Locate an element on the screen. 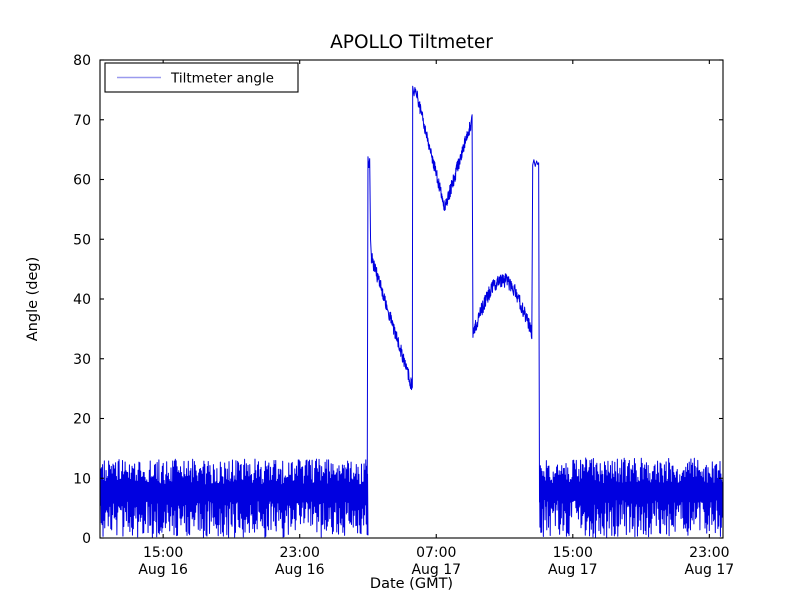  y-axis-label: Angle (deg) is located at coordinates (33, 299).